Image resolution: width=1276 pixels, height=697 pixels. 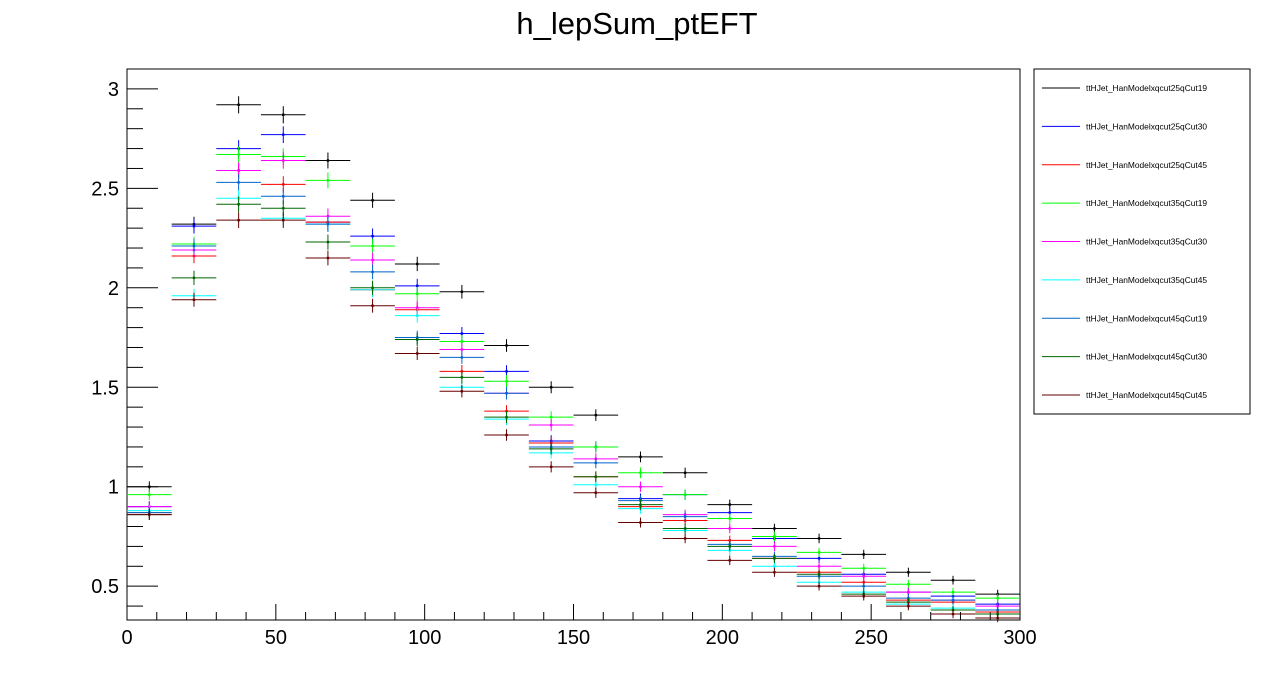 I want to click on y-tick-label: 2.5, so click(x=105, y=189).